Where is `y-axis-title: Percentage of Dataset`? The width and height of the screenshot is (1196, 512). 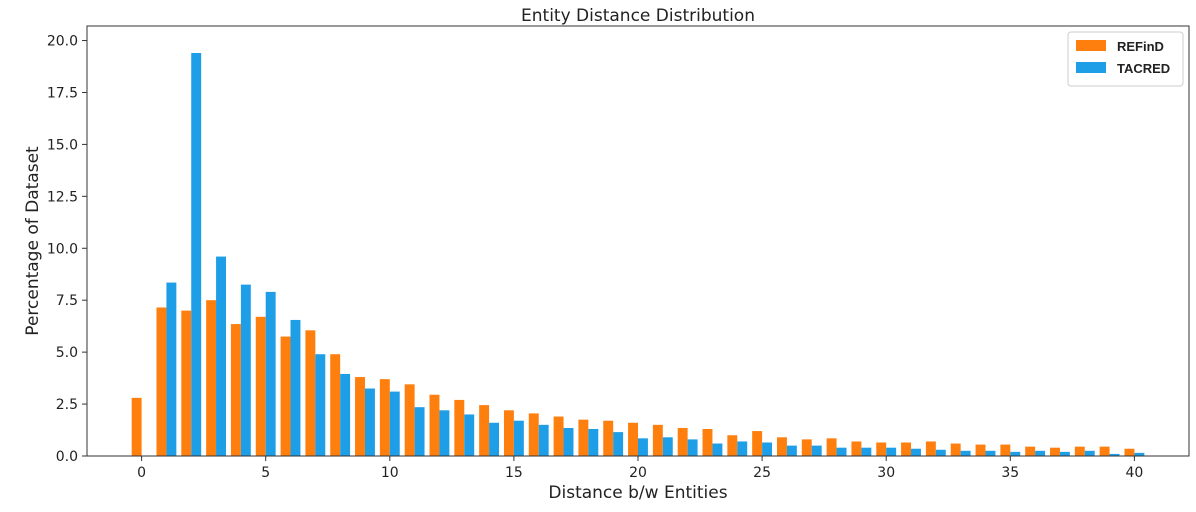
y-axis-title: Percentage of Dataset is located at coordinates (33, 241).